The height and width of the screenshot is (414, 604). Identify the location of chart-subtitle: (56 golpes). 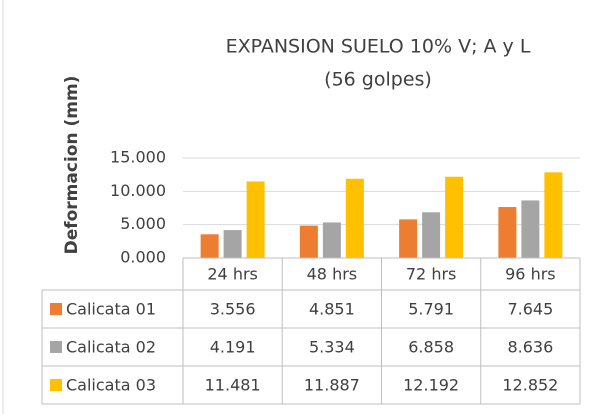
(378, 80).